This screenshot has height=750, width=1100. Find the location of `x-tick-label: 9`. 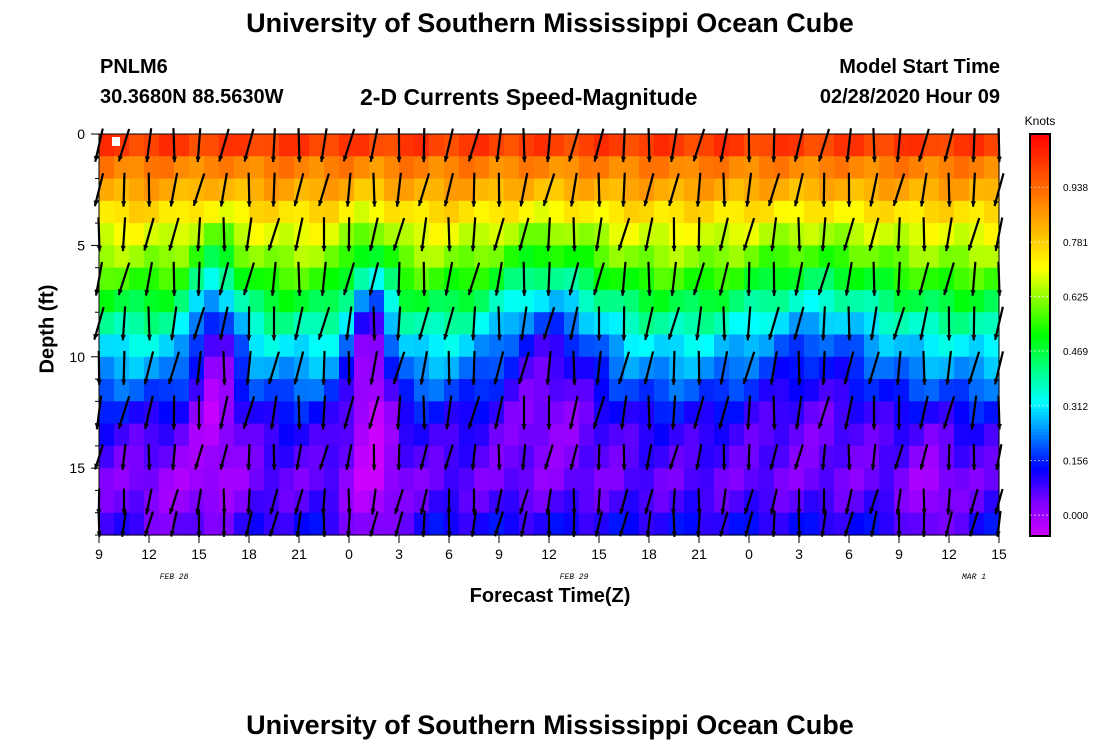

x-tick-label: 9 is located at coordinates (499, 554).